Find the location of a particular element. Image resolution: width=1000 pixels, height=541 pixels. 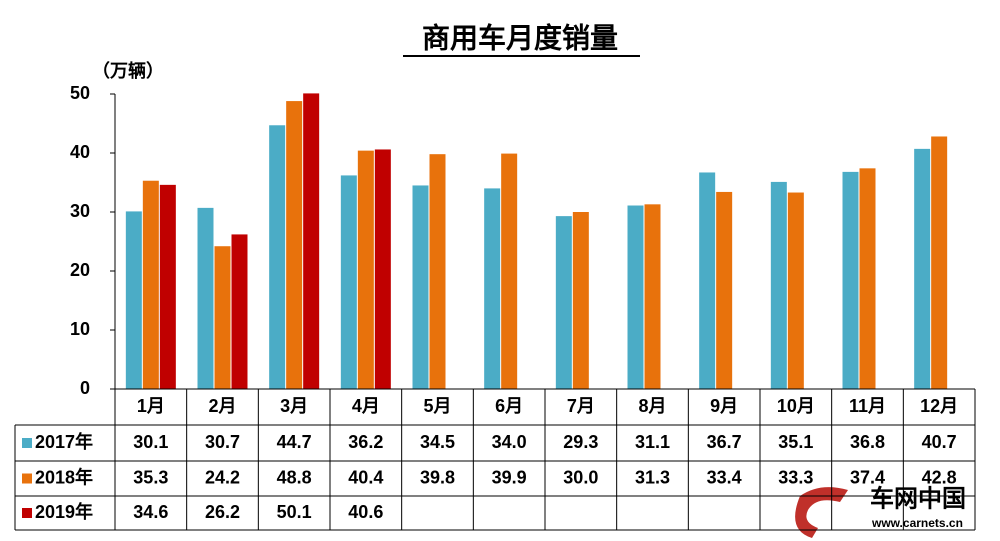

table-value: 36.8 is located at coordinates (867, 442).